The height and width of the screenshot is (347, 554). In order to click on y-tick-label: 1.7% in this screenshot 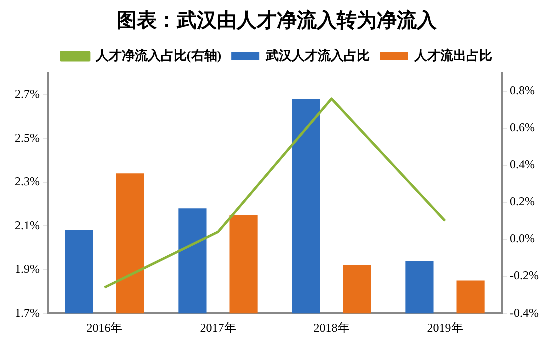, I will do `click(27, 313)`.